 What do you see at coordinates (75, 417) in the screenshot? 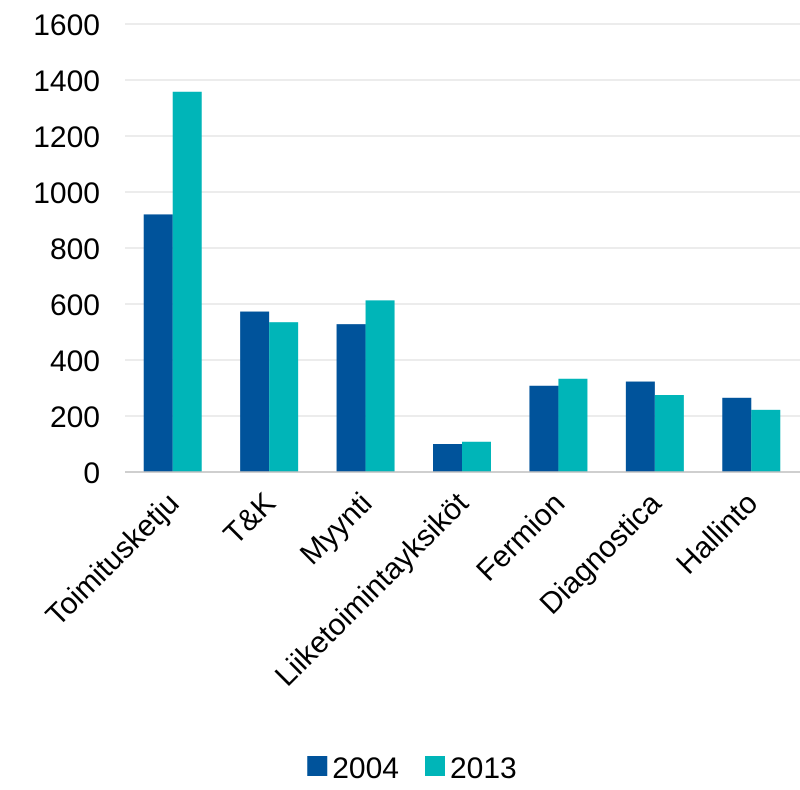
I see `y-tick-label: 200` at bounding box center [75, 417].